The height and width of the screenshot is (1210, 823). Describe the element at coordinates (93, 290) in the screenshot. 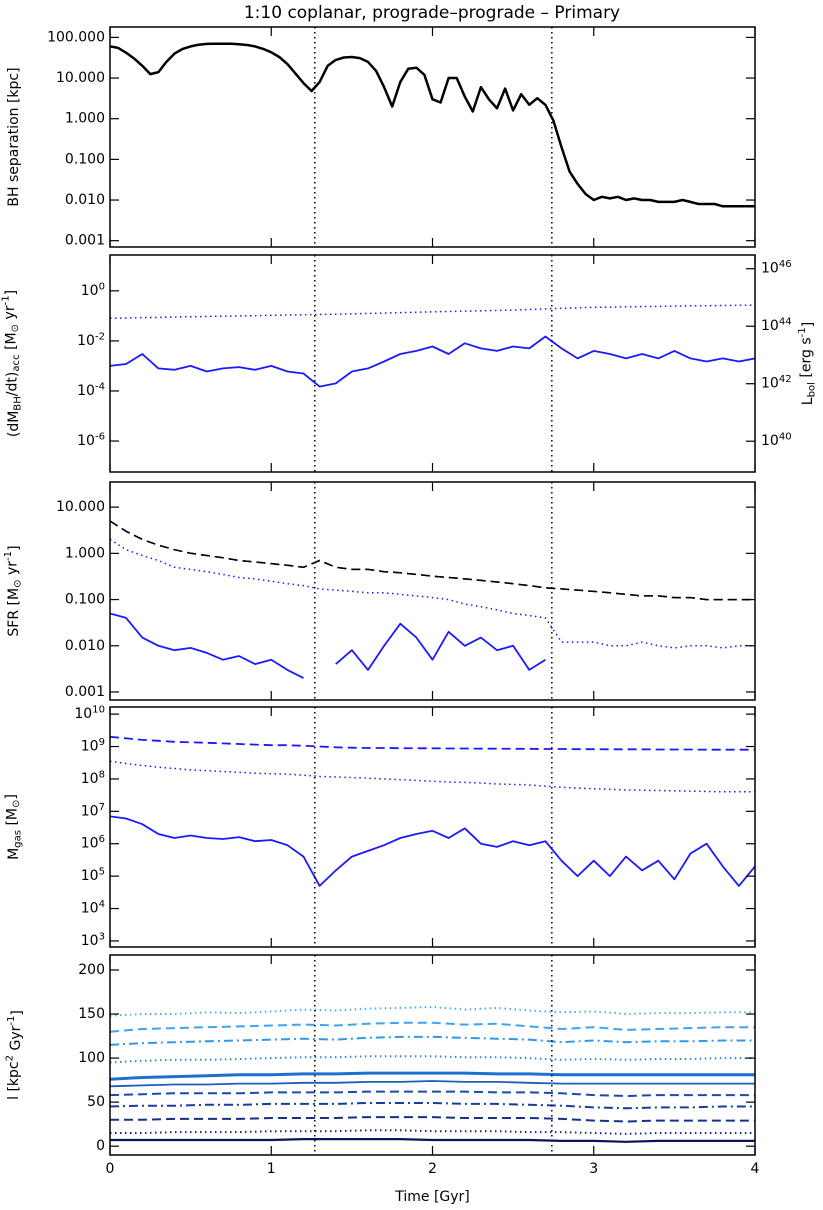

I see `y-tick-label: 100​` at that location.